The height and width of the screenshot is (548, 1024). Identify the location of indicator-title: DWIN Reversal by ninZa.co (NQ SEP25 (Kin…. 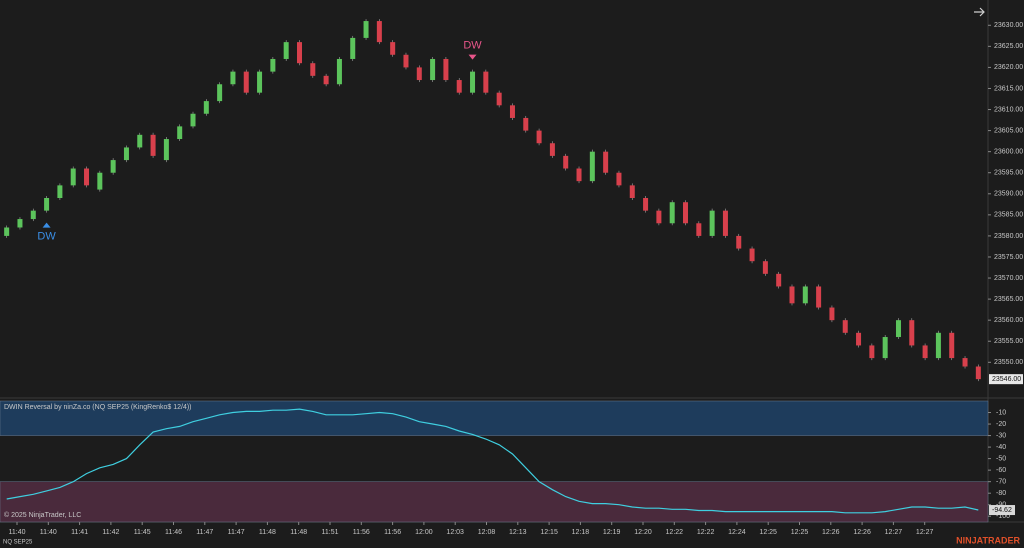
(98, 407).